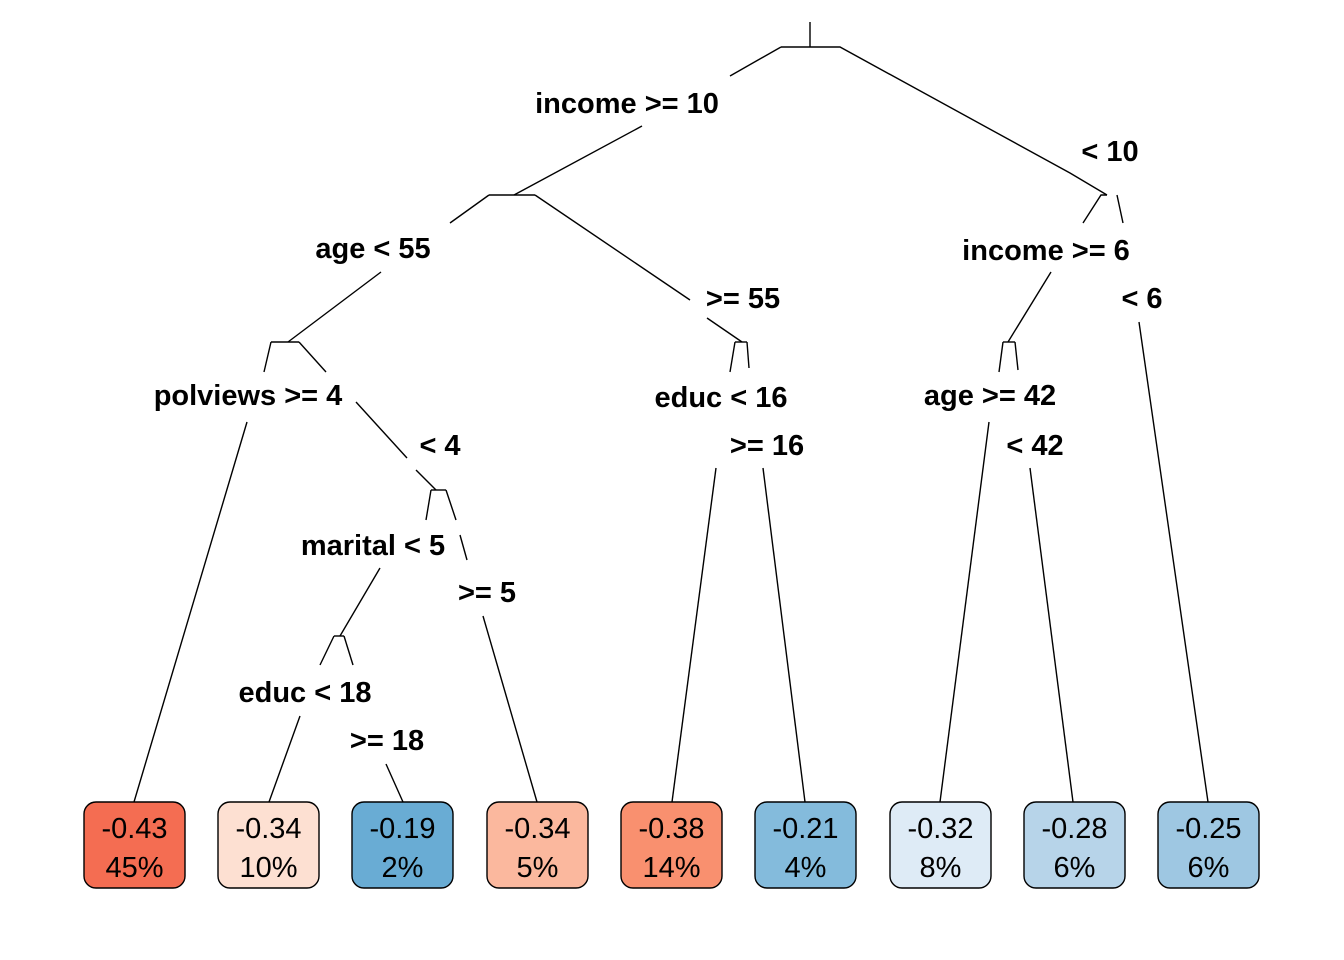 The height and width of the screenshot is (960, 1344). What do you see at coordinates (411, 268) in the screenshot?
I see `edge-n2-n4` at bounding box center [411, 268].